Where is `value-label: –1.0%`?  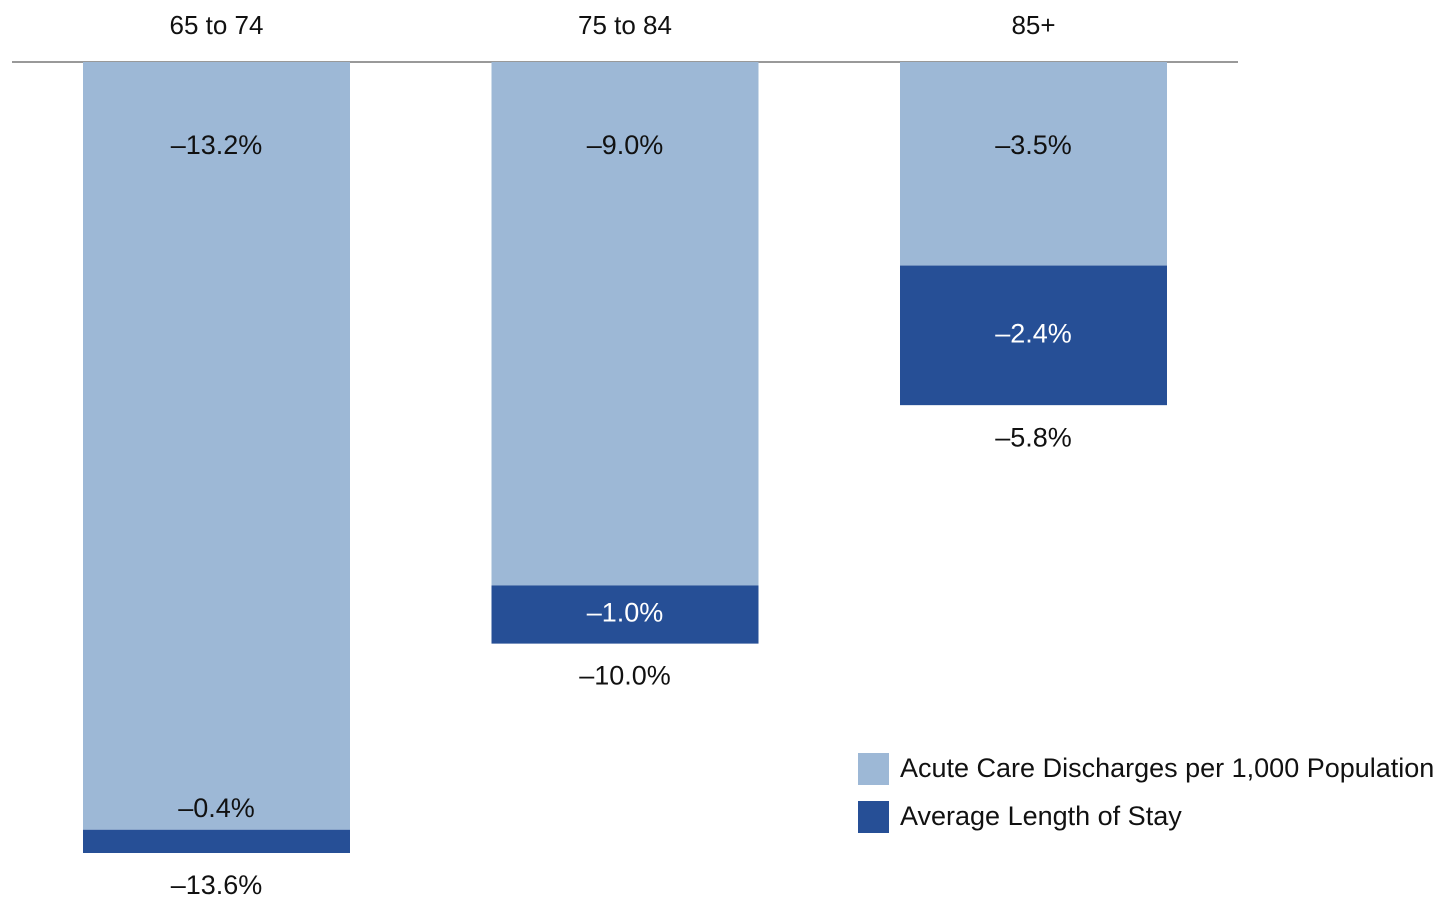
value-label: –1.0% is located at coordinates (625, 613).